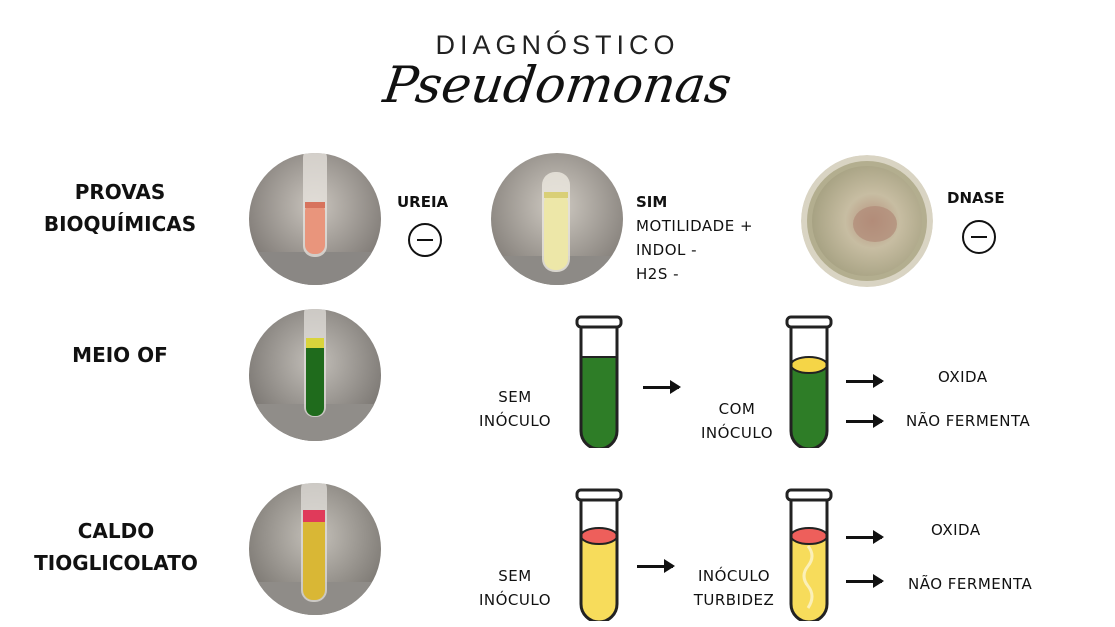  What do you see at coordinates (515, 421) in the screenshot?
I see `meio-of-sem-line2: INÓCULO` at bounding box center [515, 421].